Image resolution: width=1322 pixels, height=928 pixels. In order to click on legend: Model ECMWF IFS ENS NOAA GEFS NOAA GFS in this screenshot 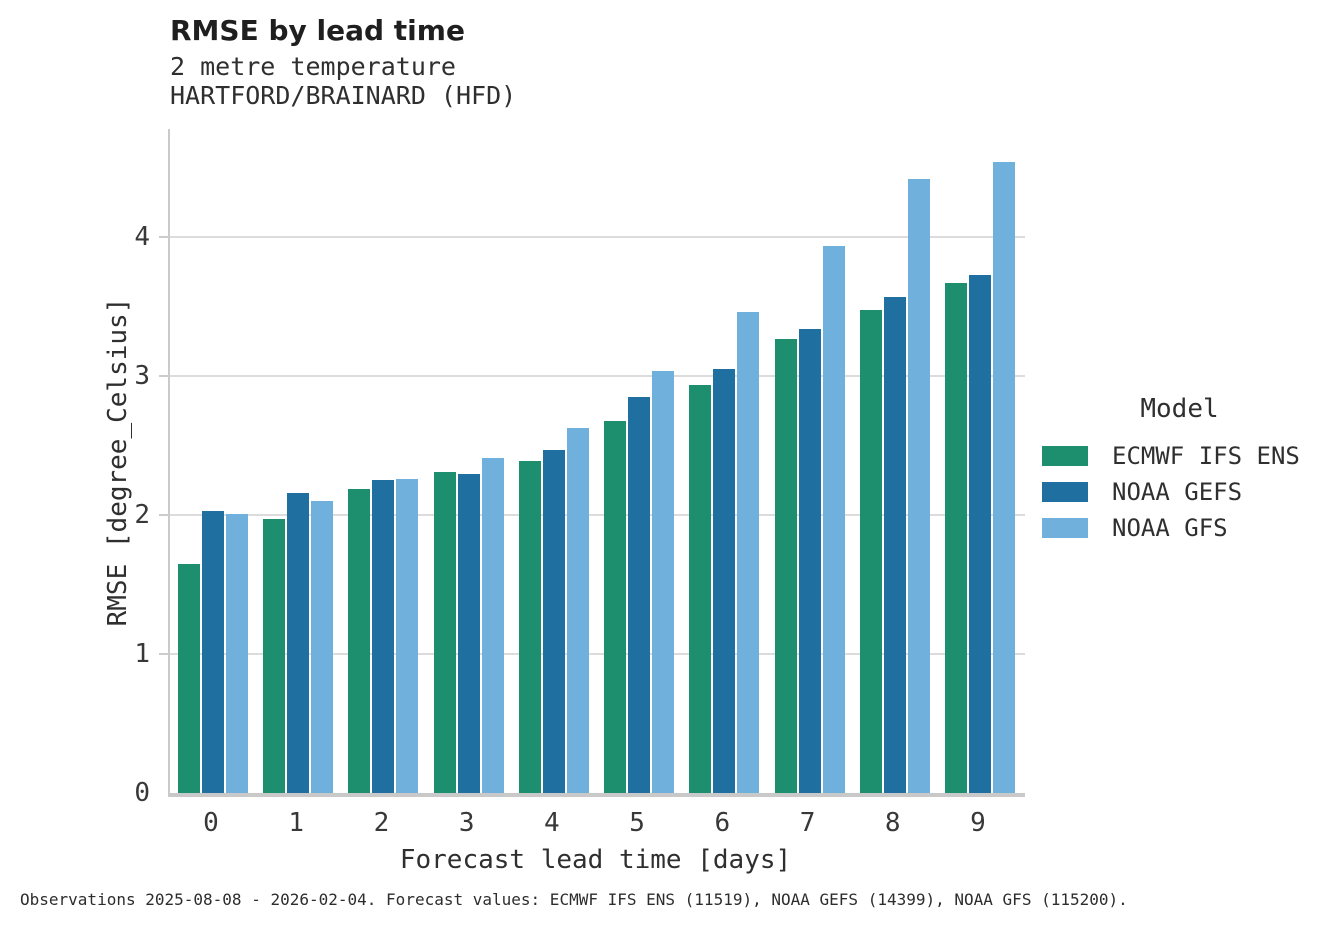, I will do `click(1177, 470)`.